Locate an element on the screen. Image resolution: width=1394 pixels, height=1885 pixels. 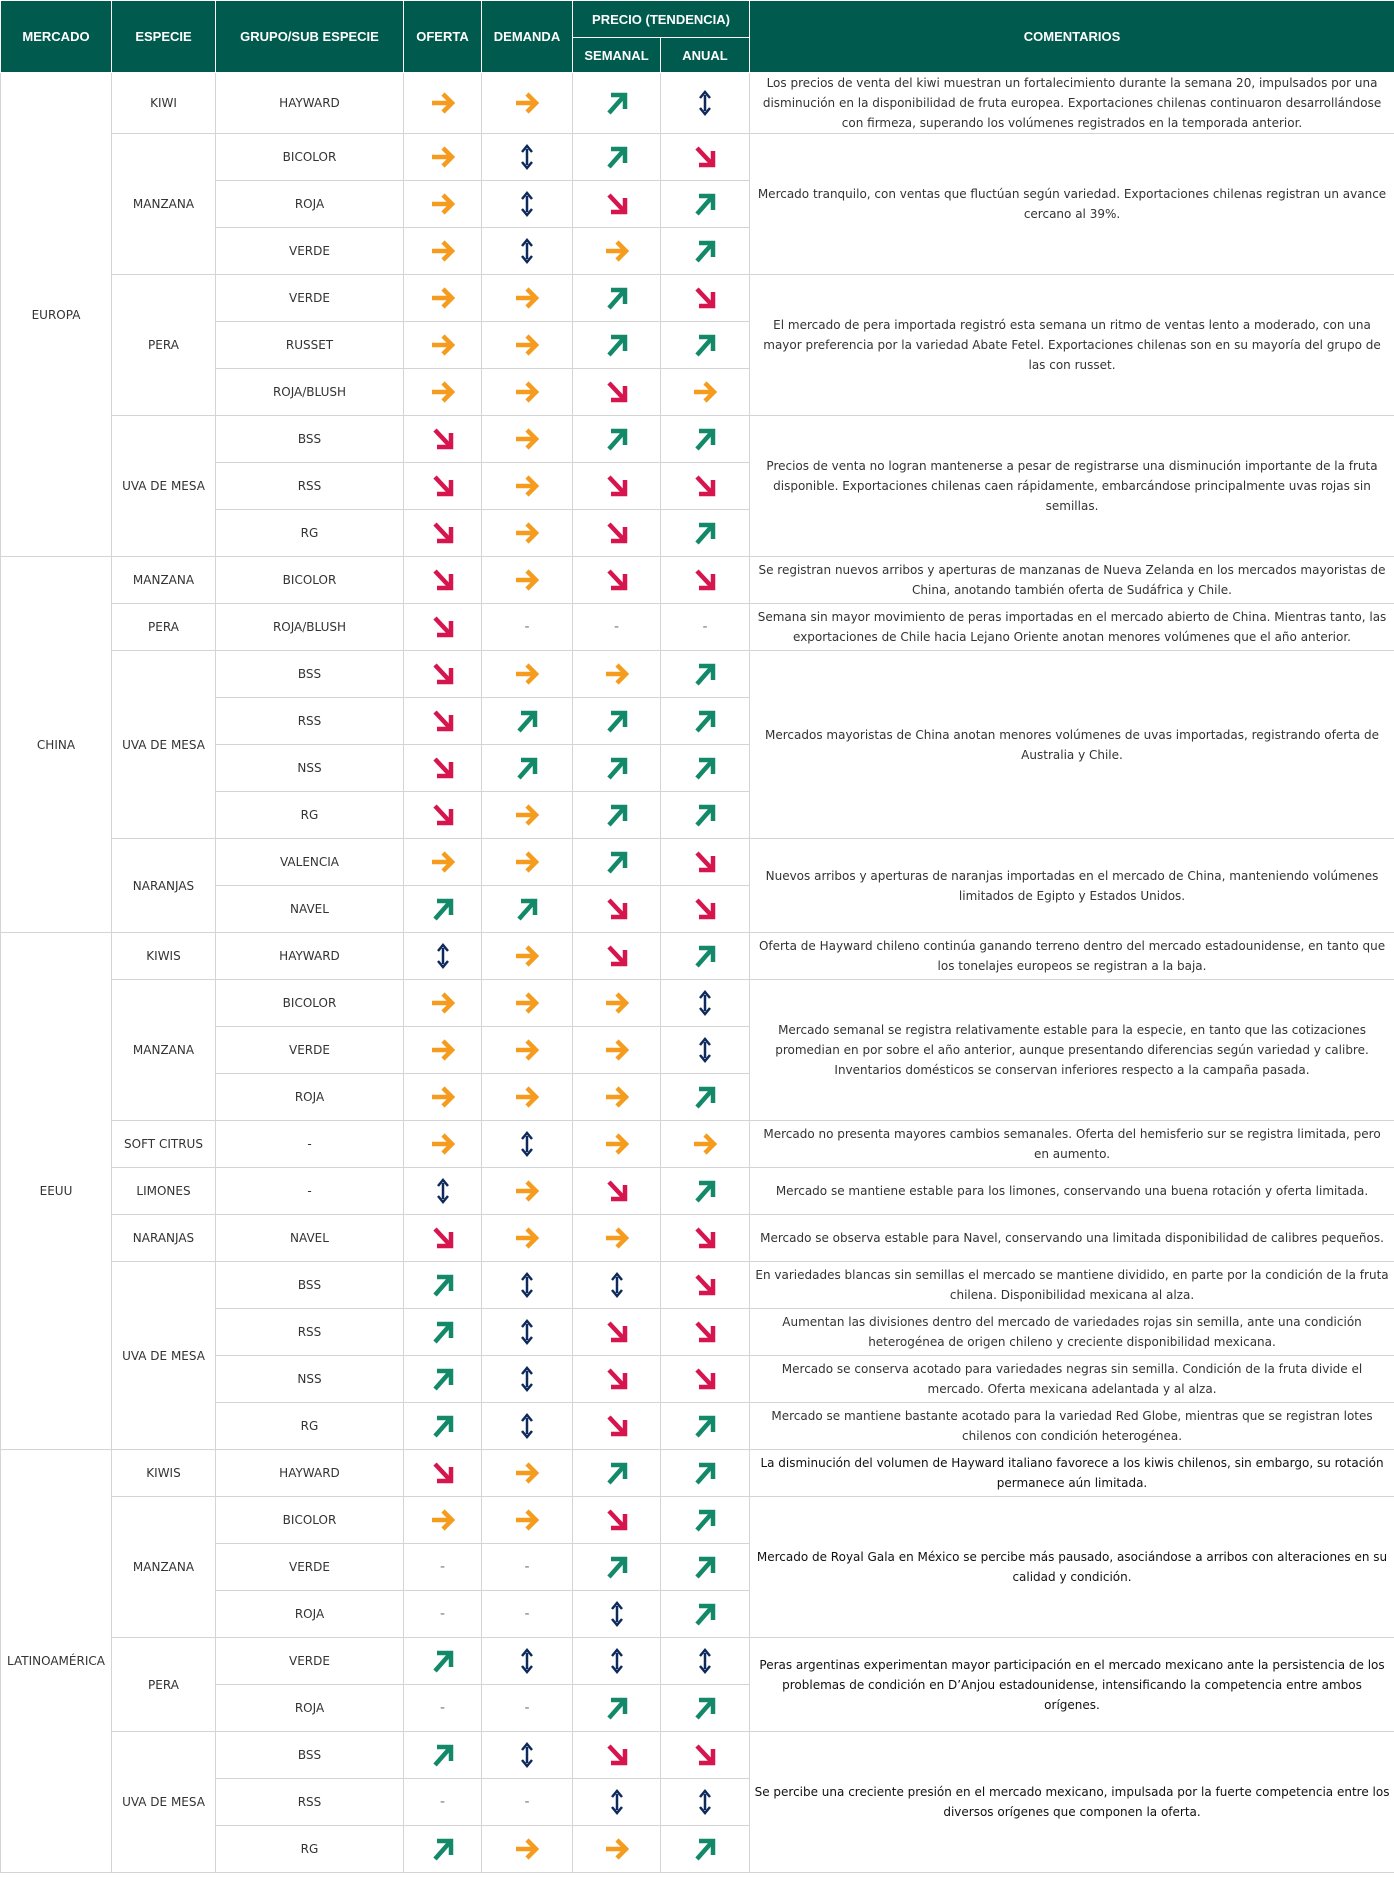
table-row: ROJA is located at coordinates (697, 1097).